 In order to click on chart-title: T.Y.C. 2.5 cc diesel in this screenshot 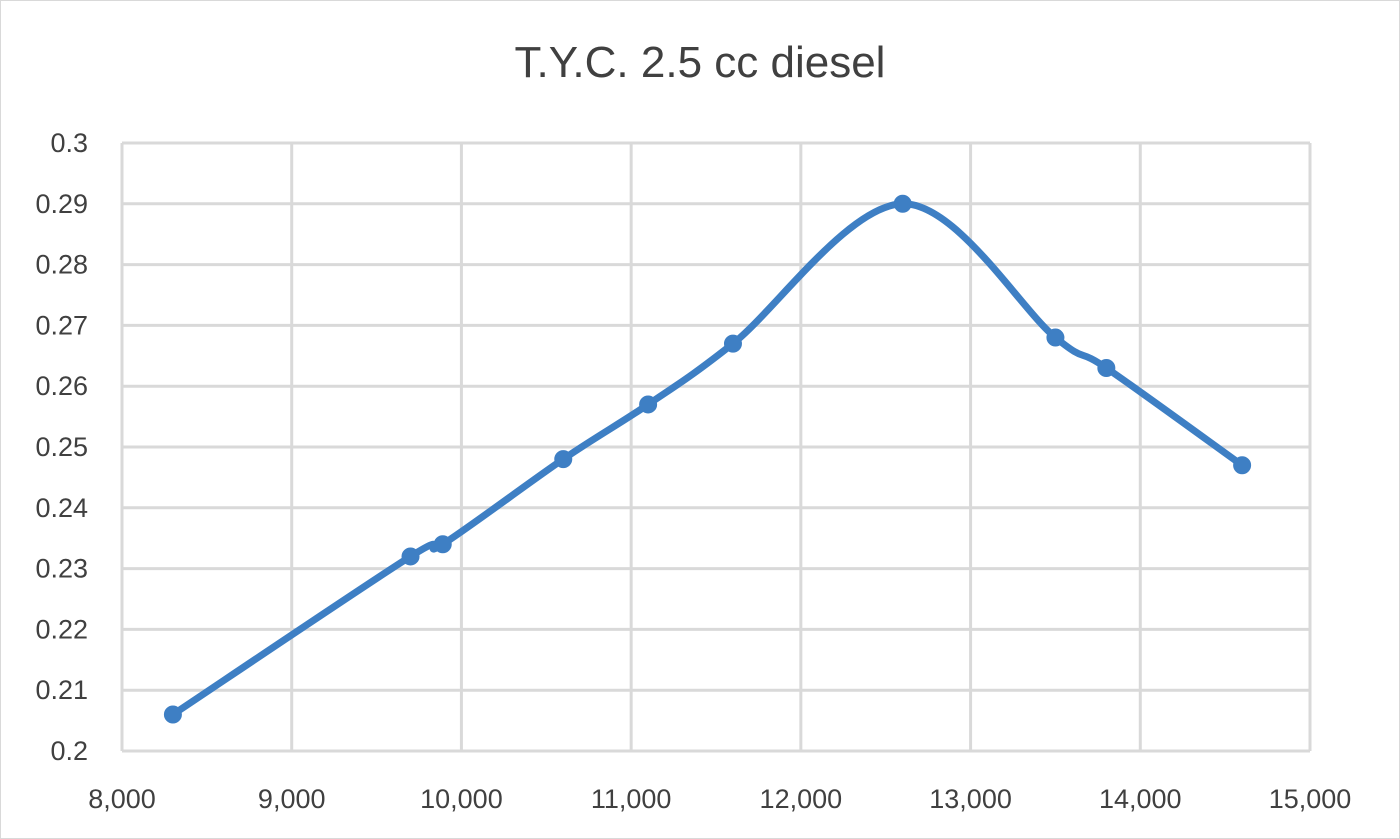, I will do `click(700, 62)`.